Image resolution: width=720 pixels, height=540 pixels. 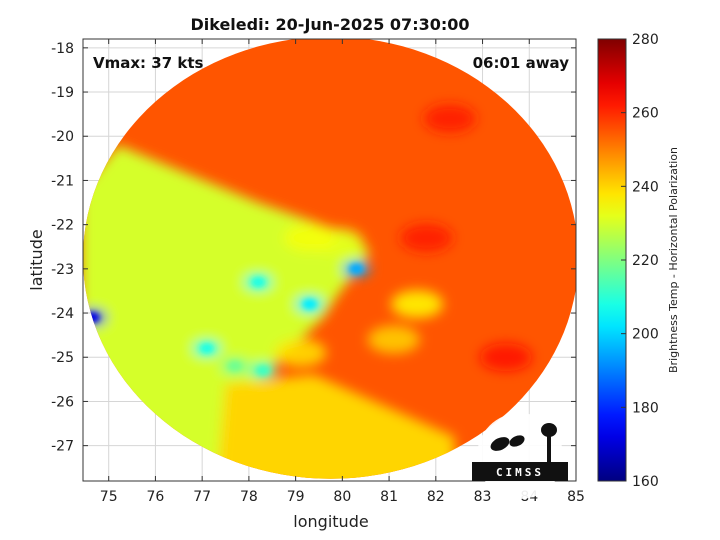 I want to click on colorbar-tick-label: 200, so click(x=645, y=335).